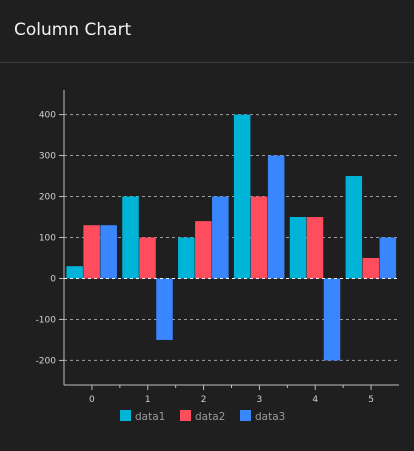 Image resolution: width=414 pixels, height=451 pixels. What do you see at coordinates (210, 417) in the screenshot?
I see `legend-label-data2: data2` at bounding box center [210, 417].